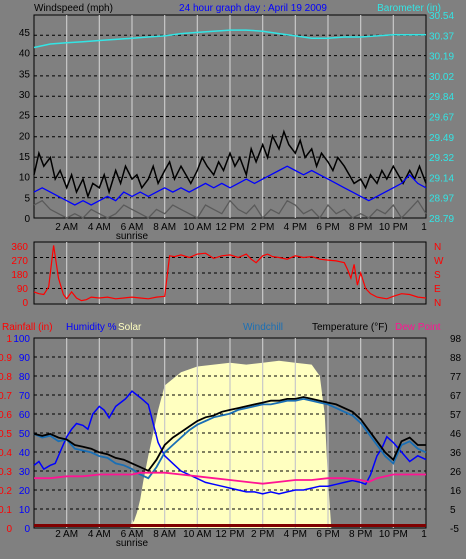  I want to click on temperature-end-tick: 1, so click(424, 534).